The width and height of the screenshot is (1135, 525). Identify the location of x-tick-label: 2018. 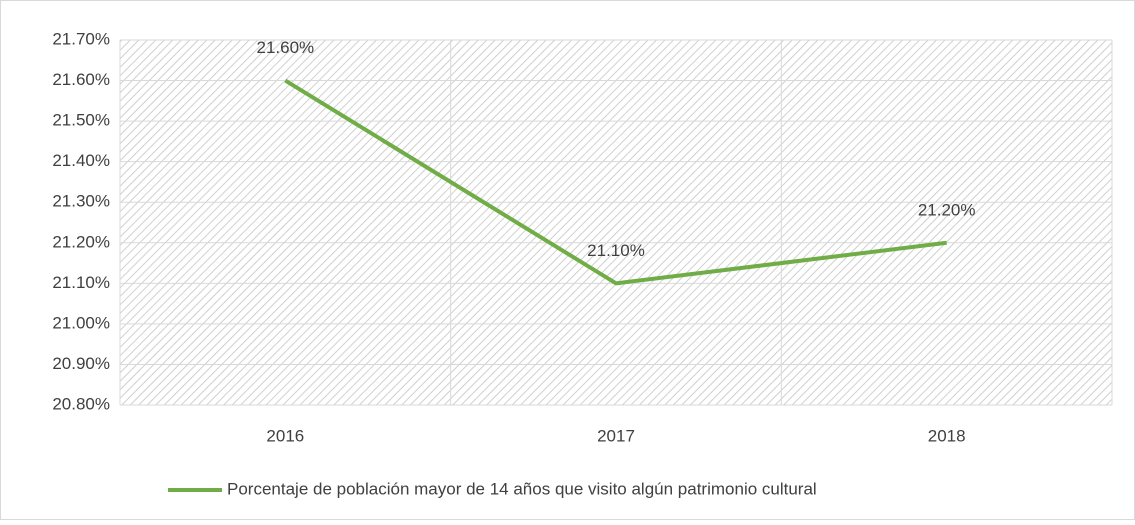
(947, 435).